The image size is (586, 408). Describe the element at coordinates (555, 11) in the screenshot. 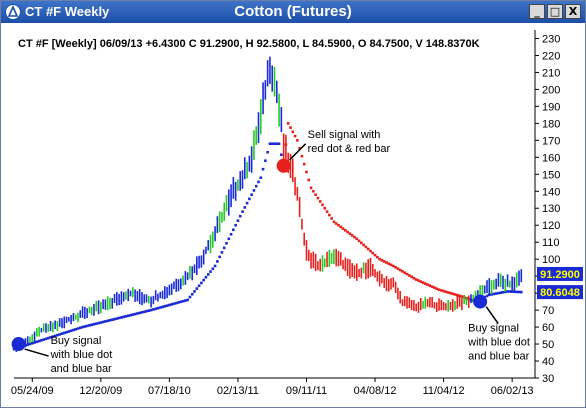

I see `maximize-button: □` at that location.